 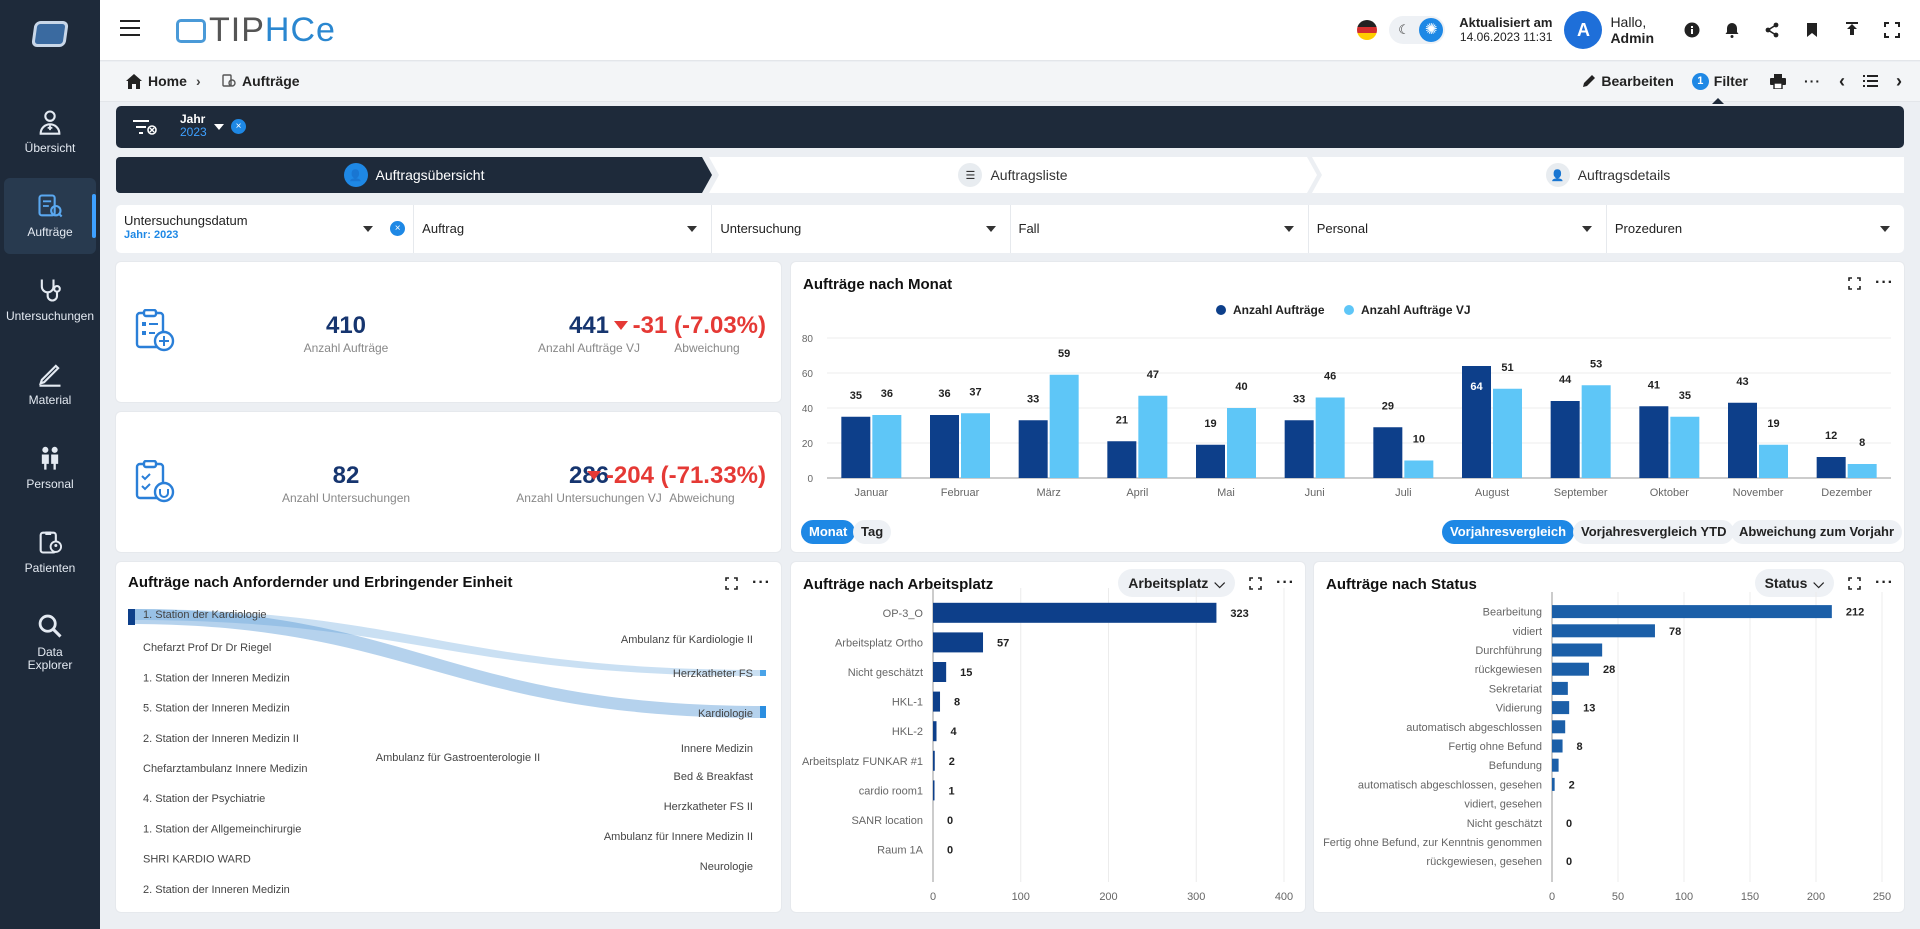 I want to click on dropdown-personal: Personal, so click(x=1458, y=229).